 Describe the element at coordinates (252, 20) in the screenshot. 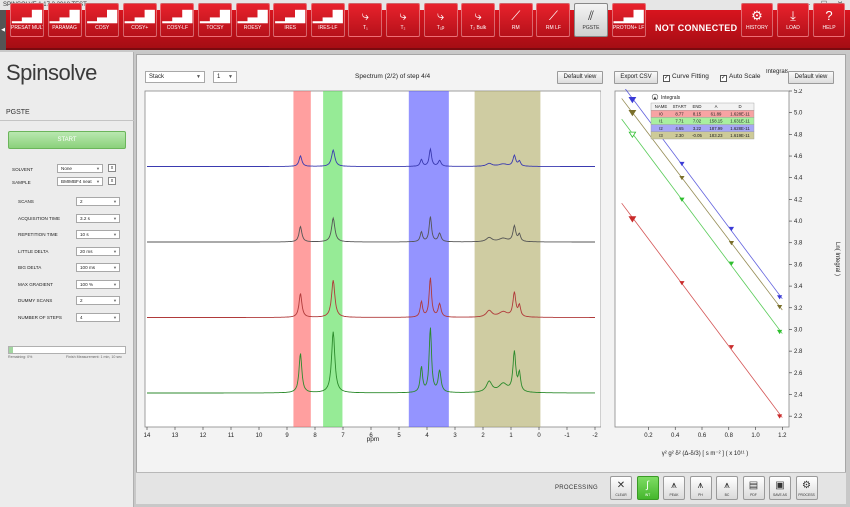

I see `protocol-button-roesy: ▁▃▇ ROESY` at that location.